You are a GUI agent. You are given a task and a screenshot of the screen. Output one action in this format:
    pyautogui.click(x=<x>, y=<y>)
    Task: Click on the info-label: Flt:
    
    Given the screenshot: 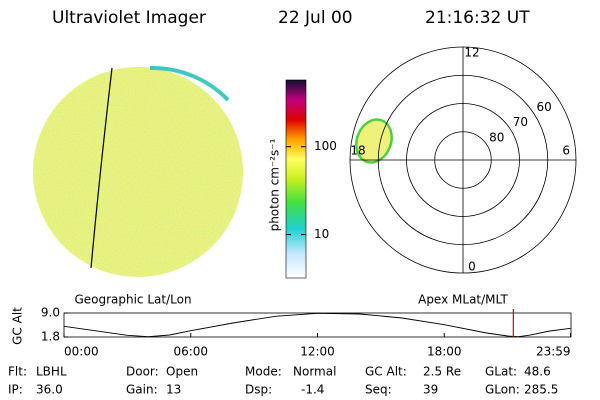 What is the action you would take?
    pyautogui.click(x=17, y=372)
    